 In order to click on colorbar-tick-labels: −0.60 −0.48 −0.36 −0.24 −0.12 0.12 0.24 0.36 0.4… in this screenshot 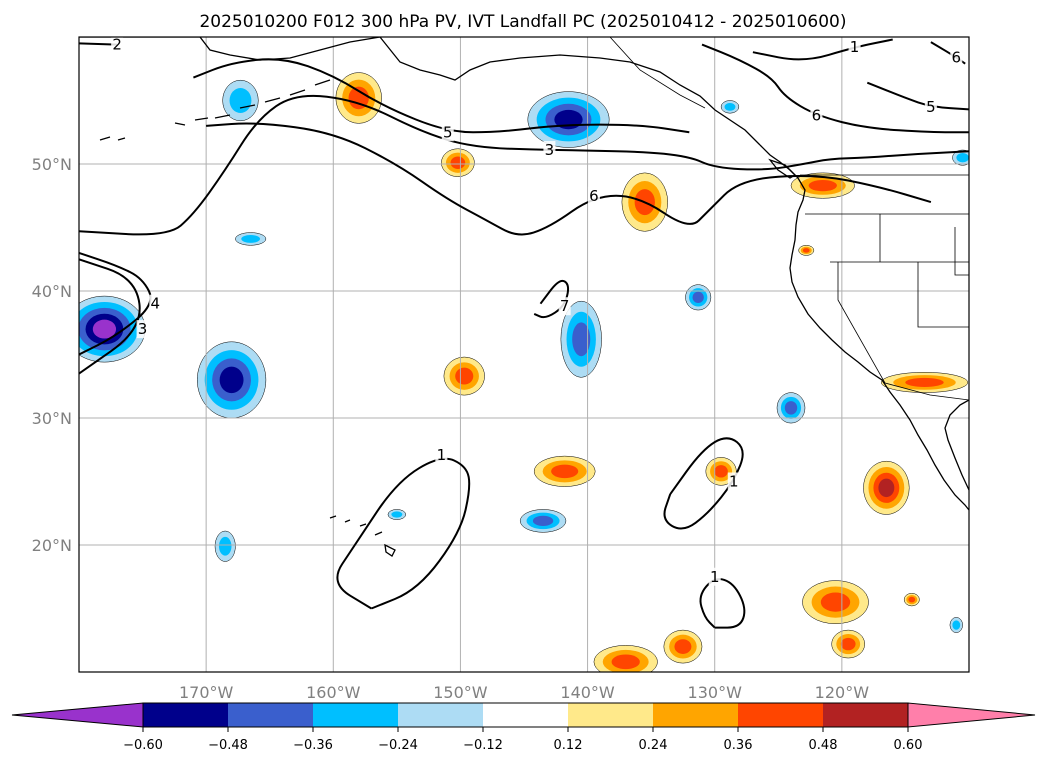, I will do `click(522, 740)`.